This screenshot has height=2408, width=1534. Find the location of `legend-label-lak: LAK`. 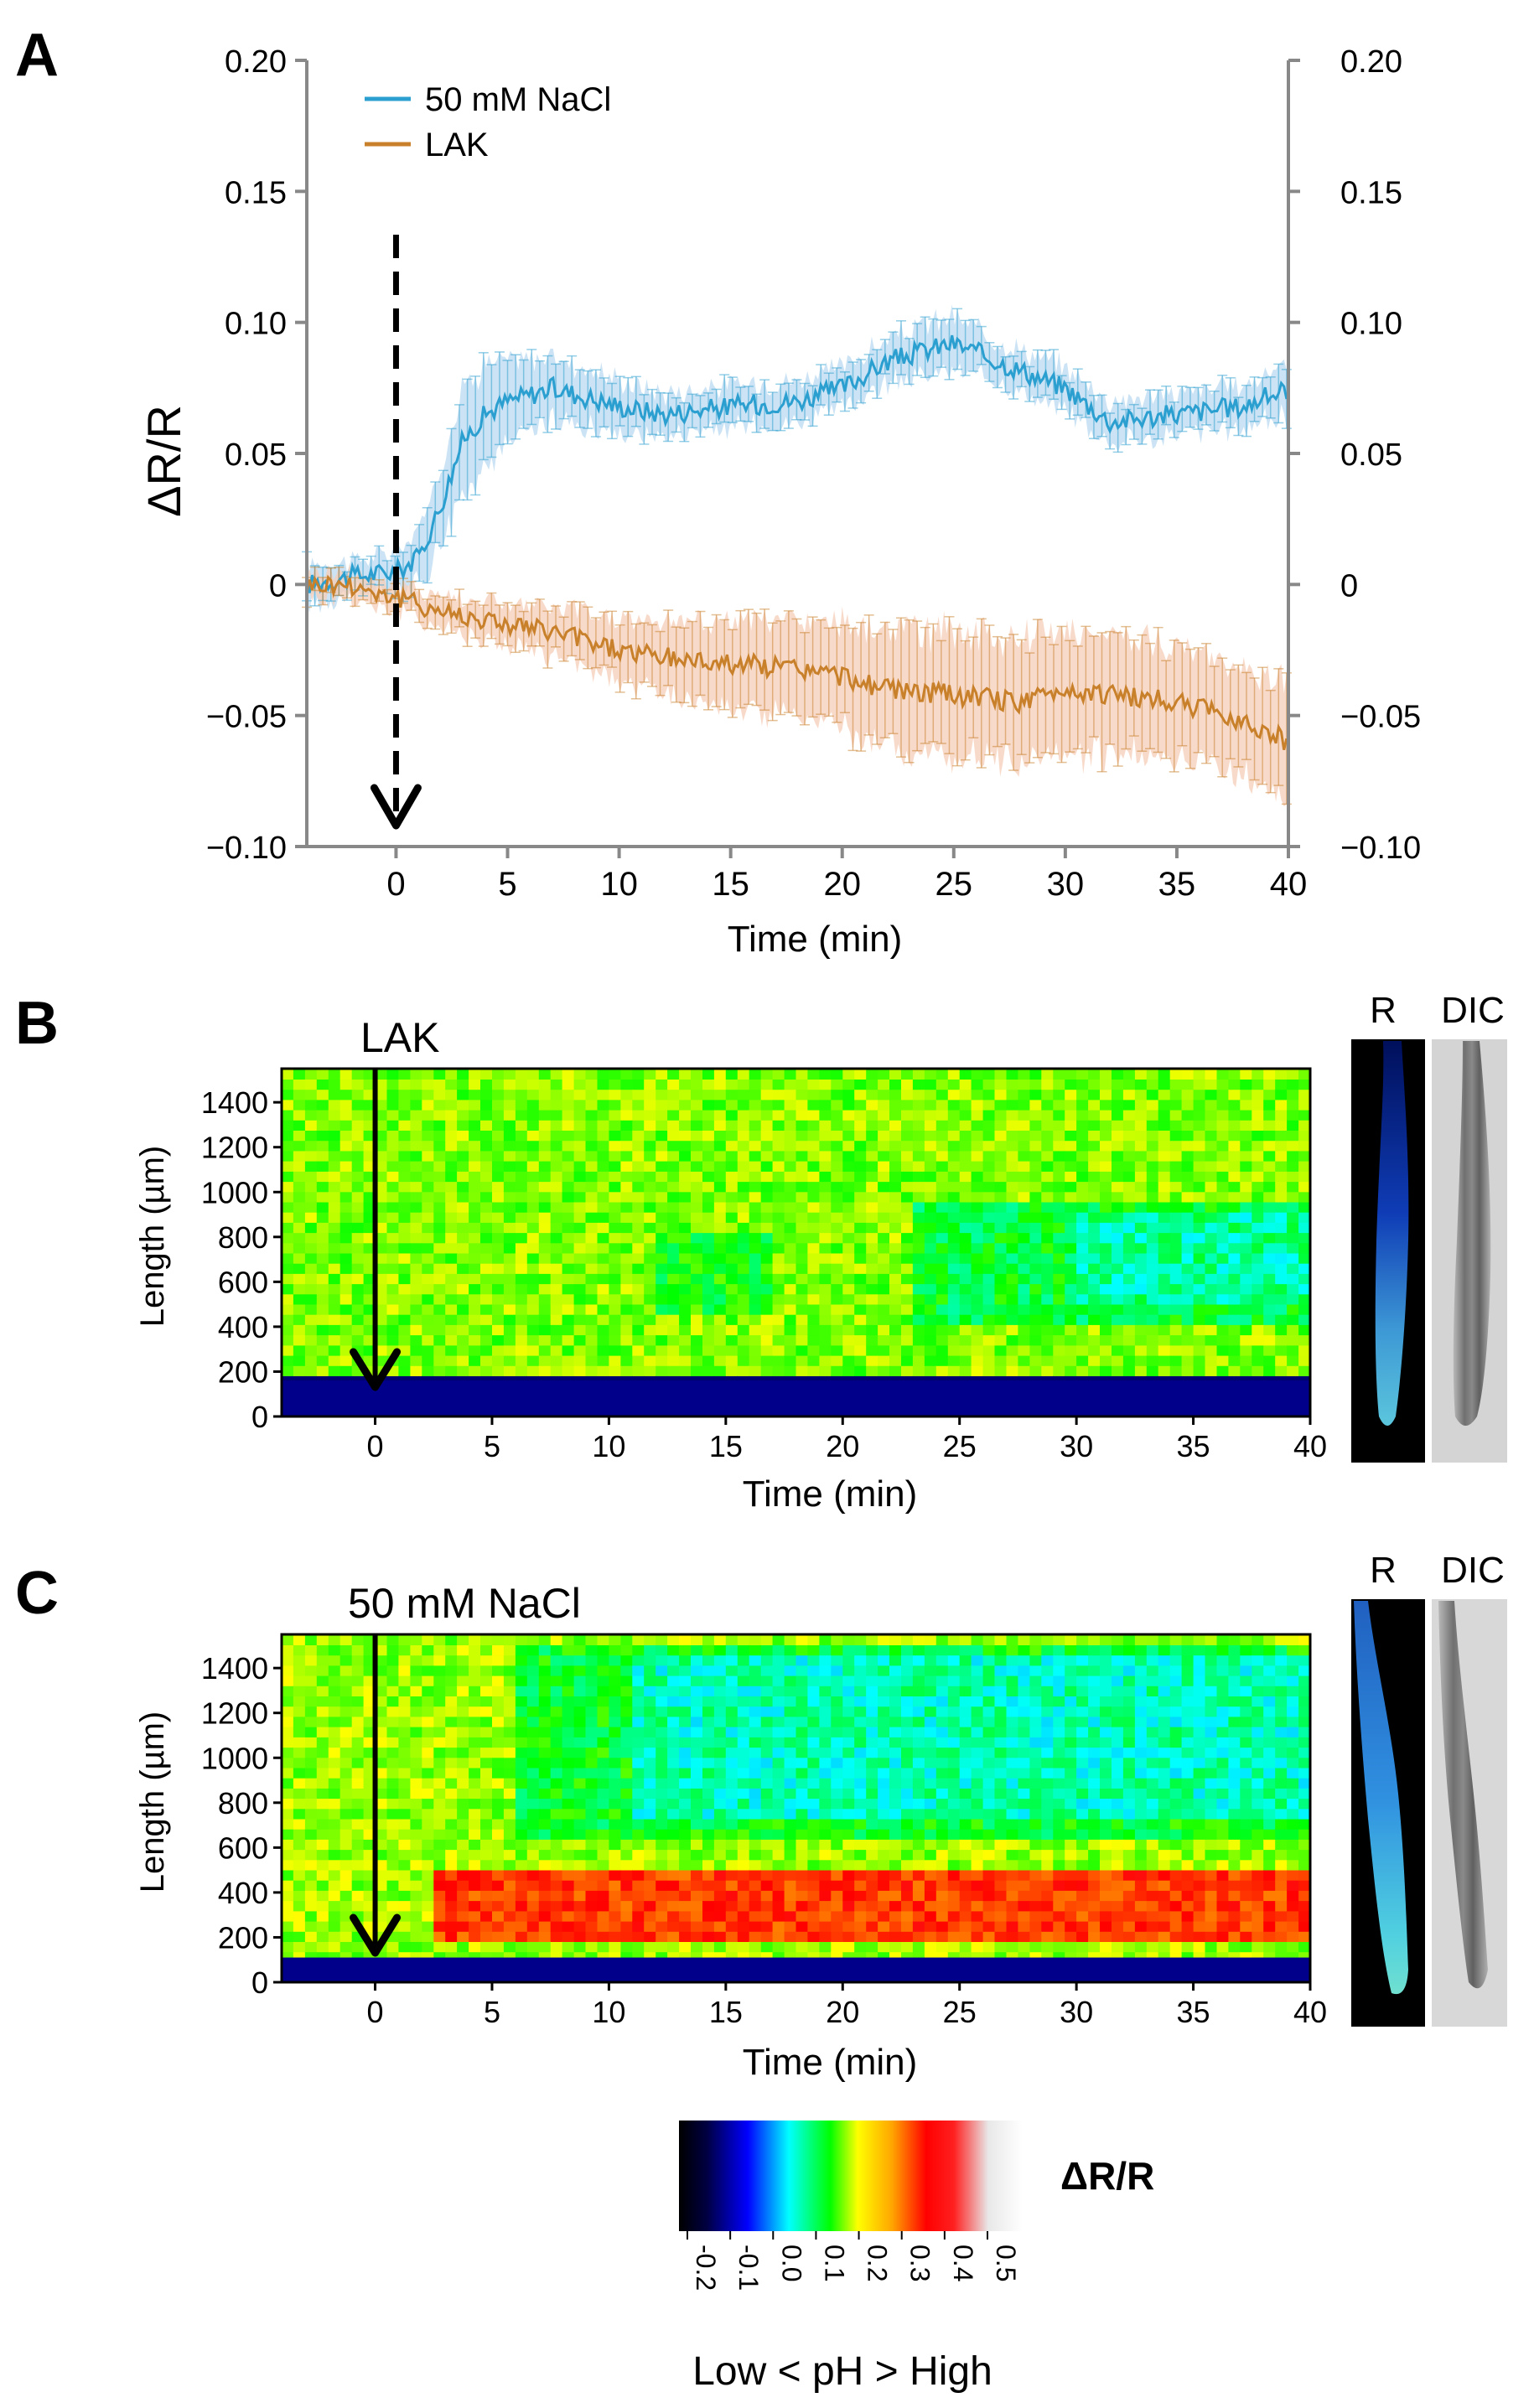

legend-label-lak: LAK is located at coordinates (457, 145).